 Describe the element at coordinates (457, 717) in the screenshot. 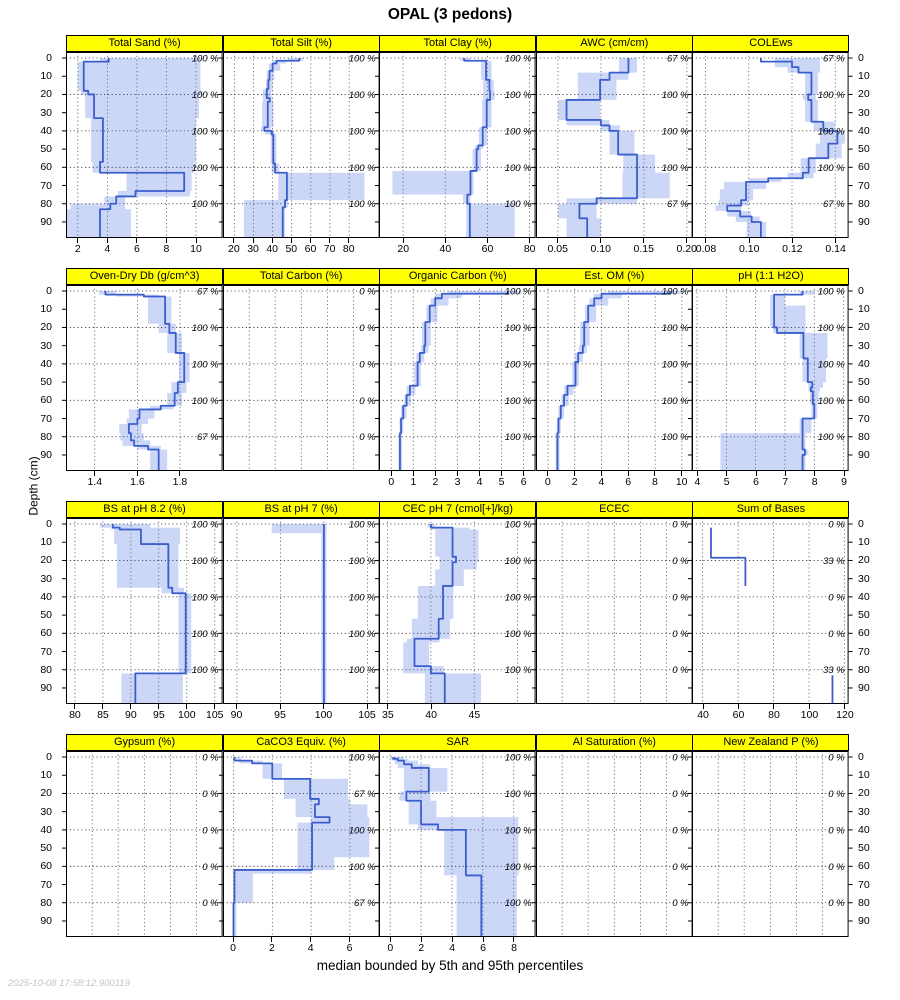

I see `x-axis: 35 40 45` at that location.